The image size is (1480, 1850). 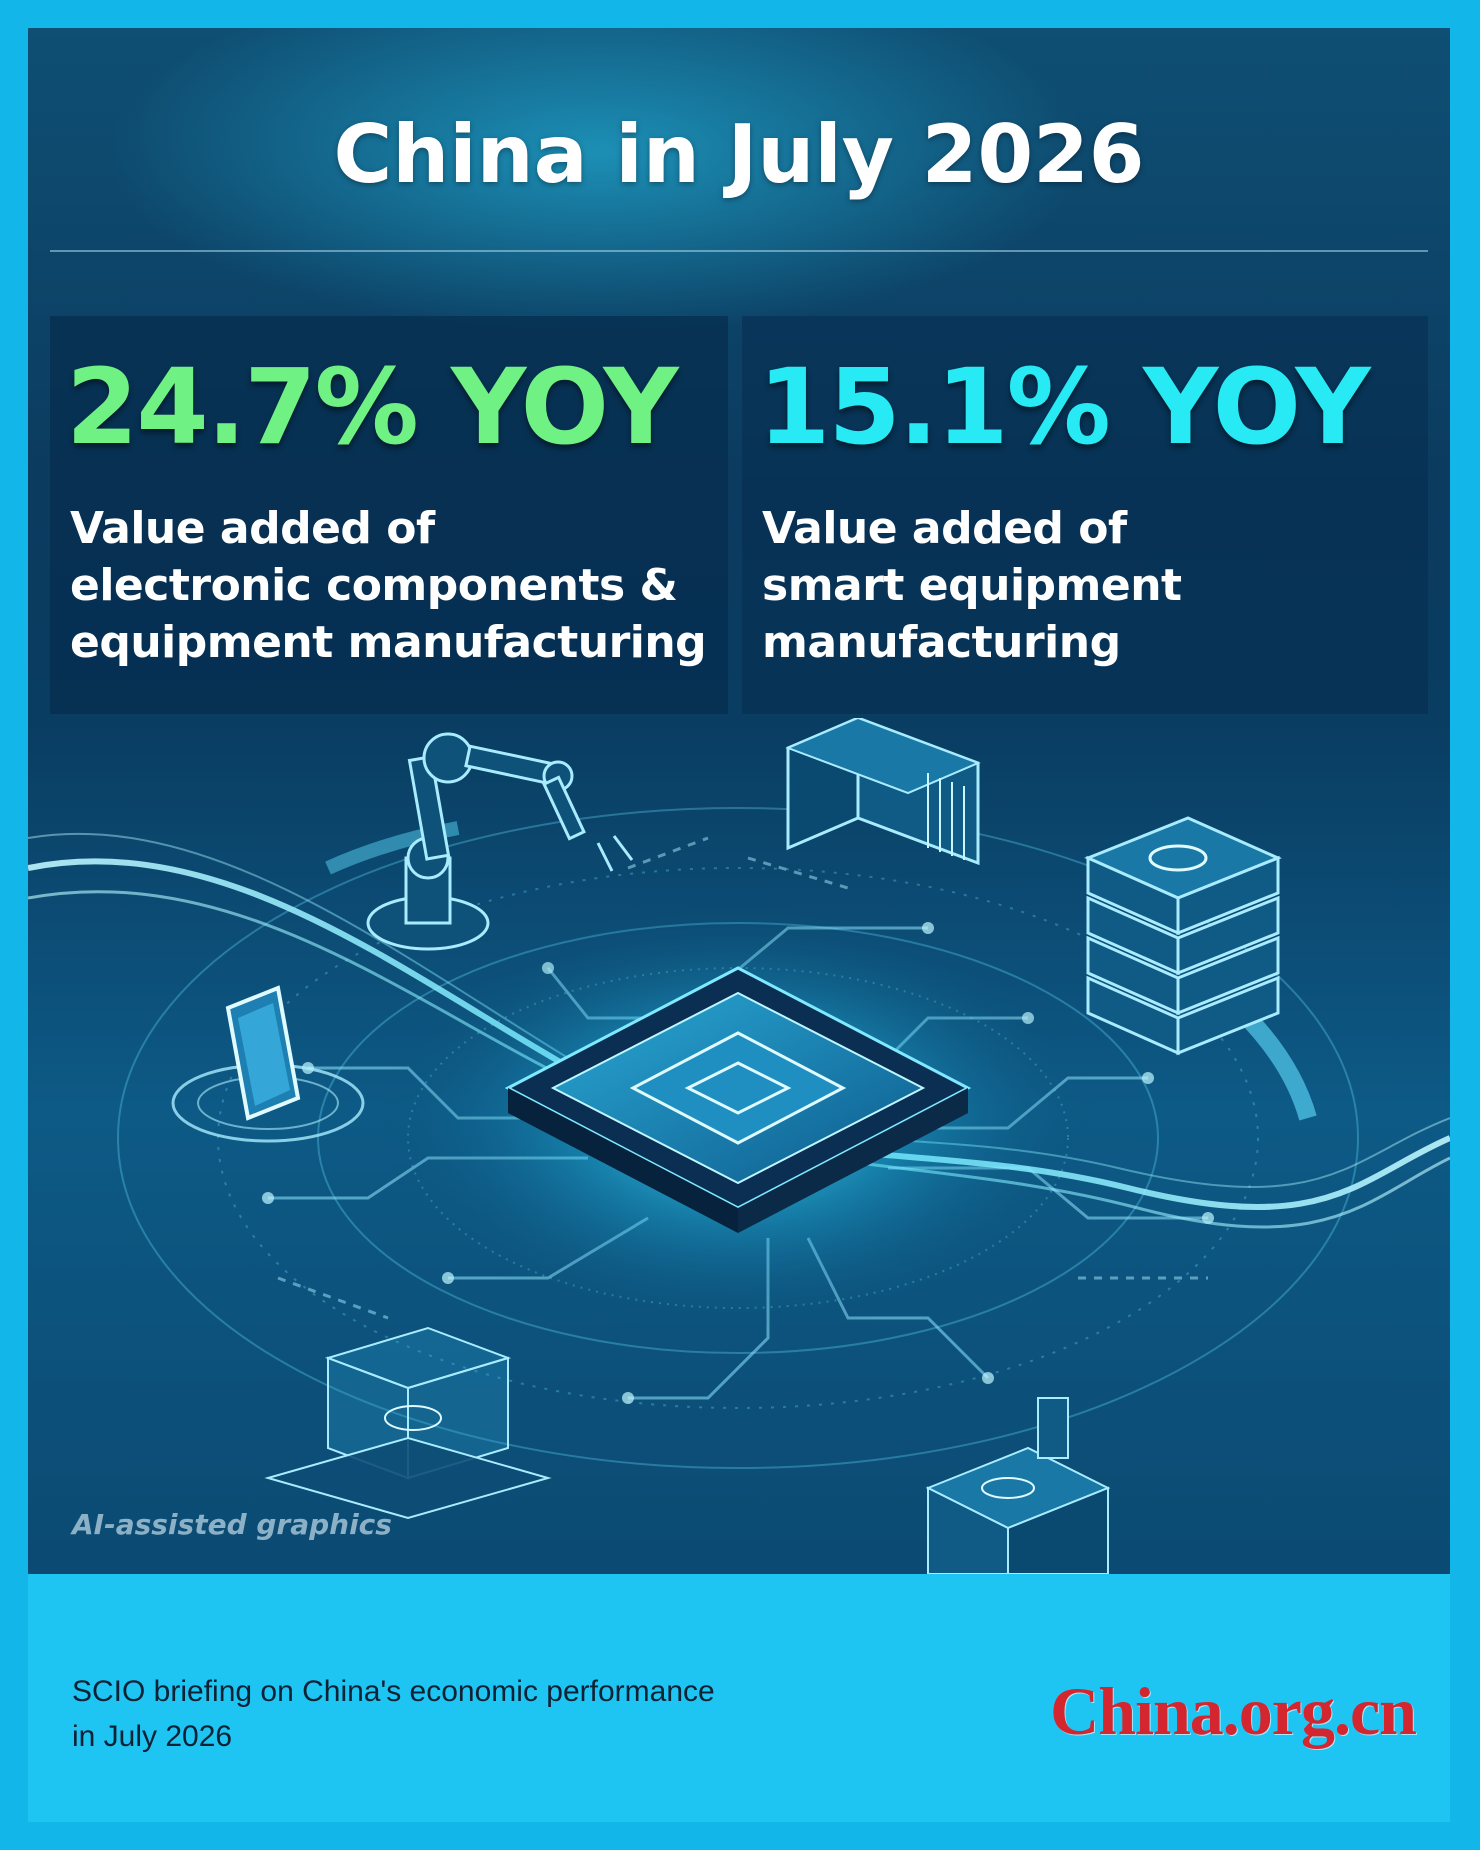 What do you see at coordinates (1064, 407) in the screenshot?
I see `stat-value-smart-equipment: 15.1% YOY` at bounding box center [1064, 407].